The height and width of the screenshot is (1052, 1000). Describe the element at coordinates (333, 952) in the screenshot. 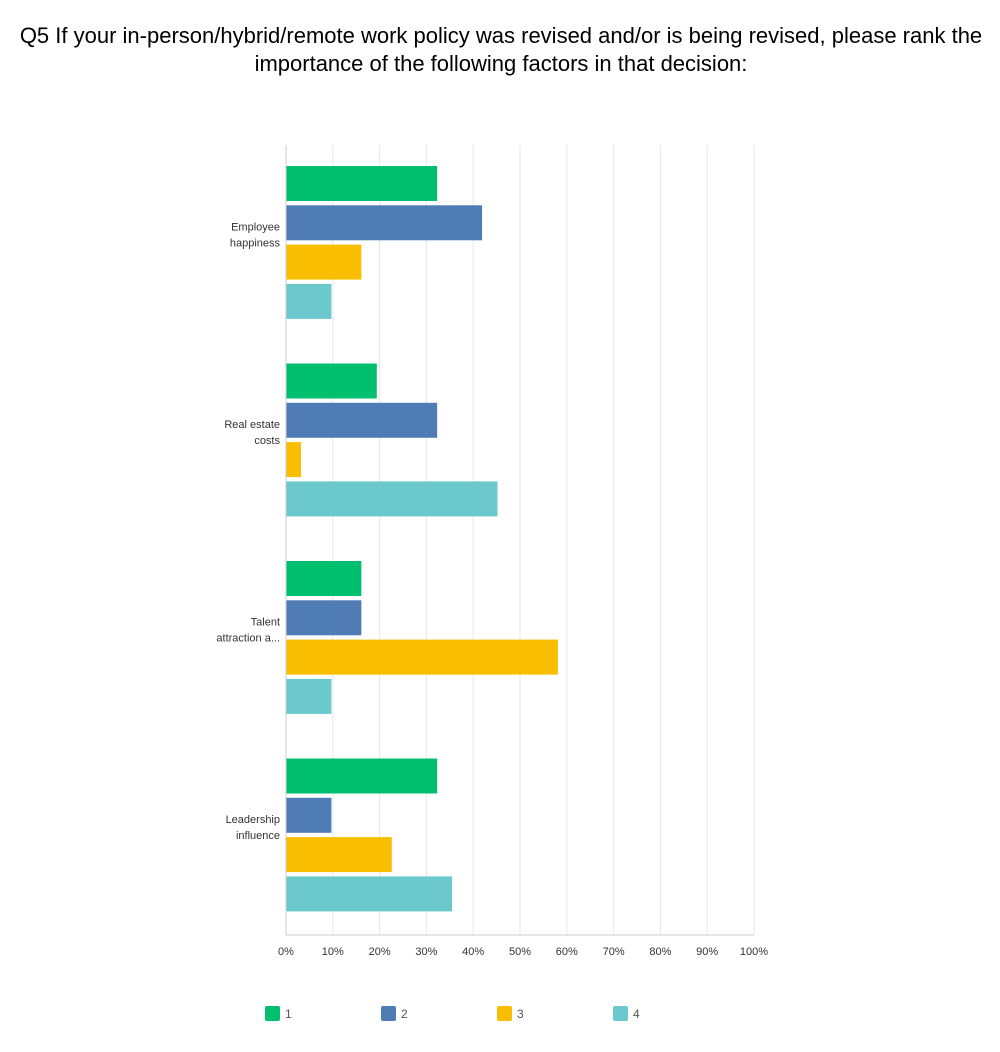

I see `x-tick-label: 10%` at that location.